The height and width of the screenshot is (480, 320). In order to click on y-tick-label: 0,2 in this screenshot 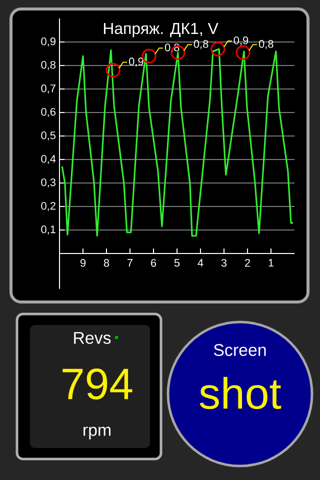, I will do `click(48, 207)`.